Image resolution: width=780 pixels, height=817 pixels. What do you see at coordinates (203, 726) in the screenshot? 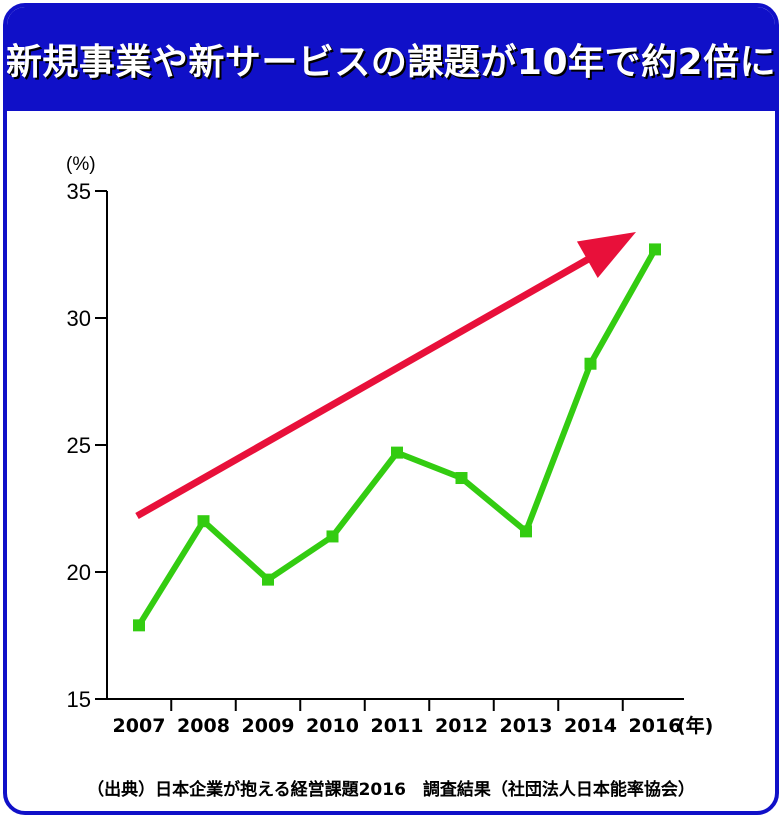
I see `x-tick-label: 2008` at bounding box center [203, 726].